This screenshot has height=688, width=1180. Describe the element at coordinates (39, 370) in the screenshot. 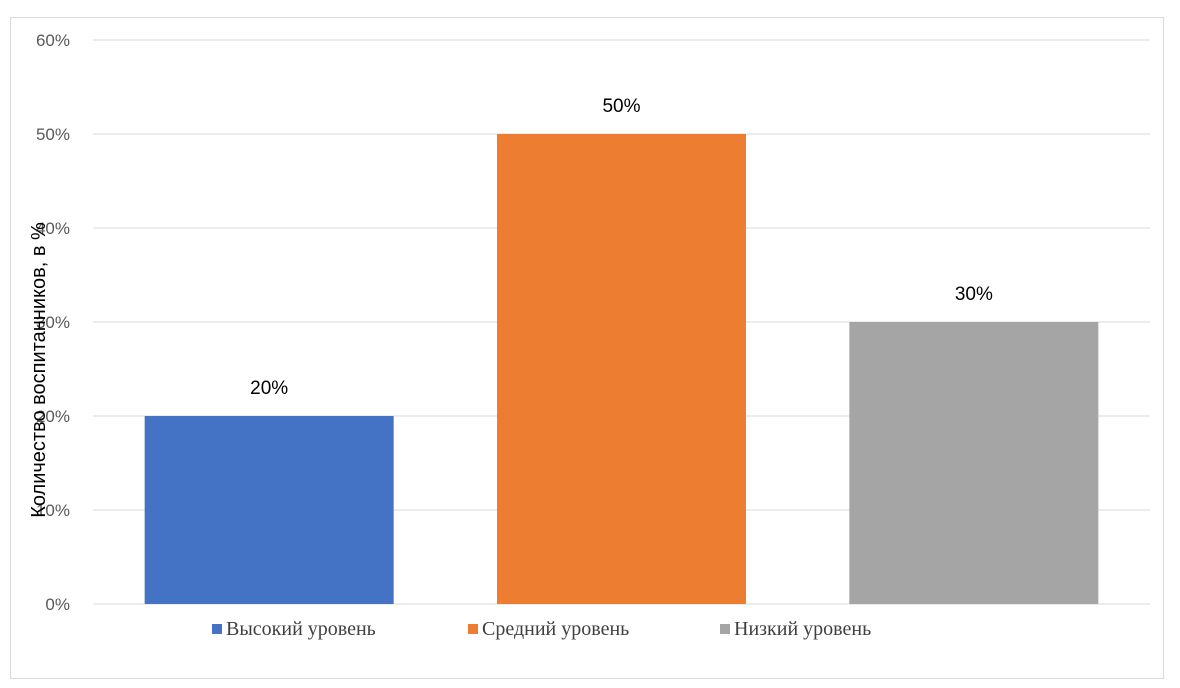

I see `y-axis-label: Количество воспитанников, в %` at that location.